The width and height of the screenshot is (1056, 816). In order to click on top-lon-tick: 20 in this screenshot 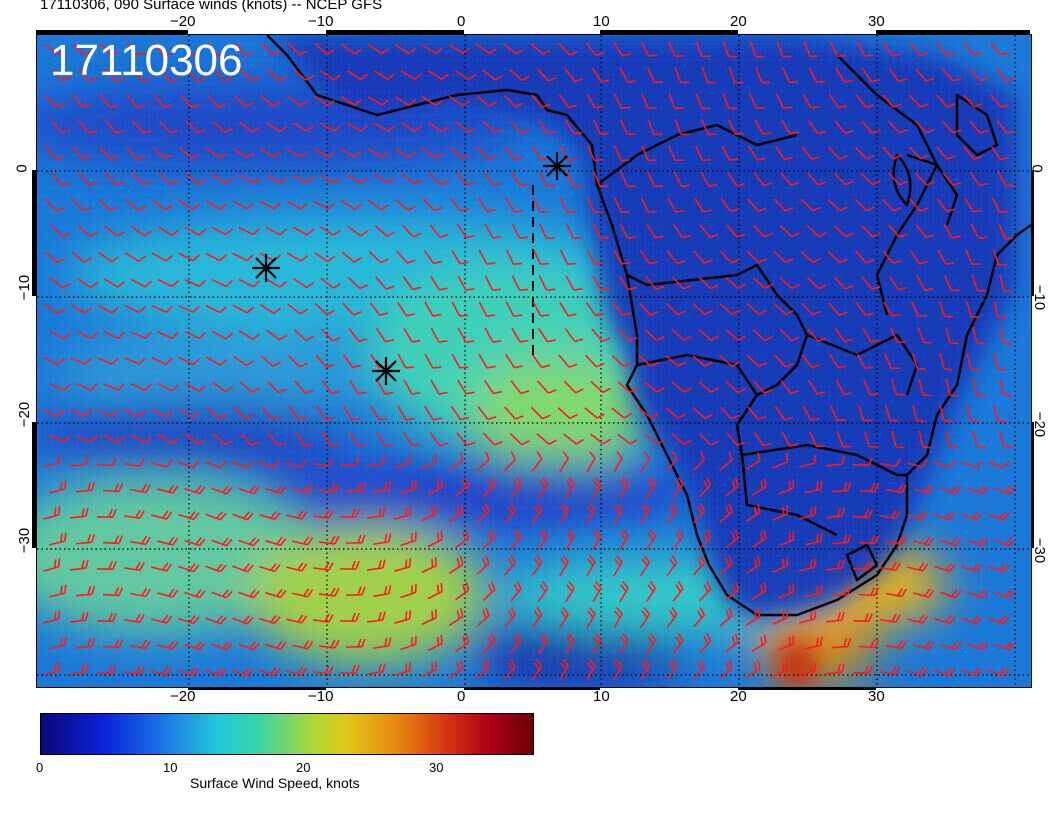, I will do `click(738, 21)`.